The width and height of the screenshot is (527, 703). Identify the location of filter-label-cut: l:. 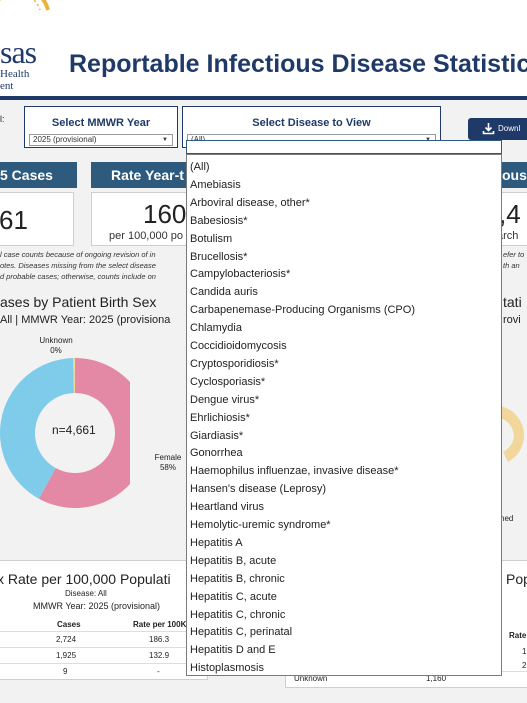
(2, 119).